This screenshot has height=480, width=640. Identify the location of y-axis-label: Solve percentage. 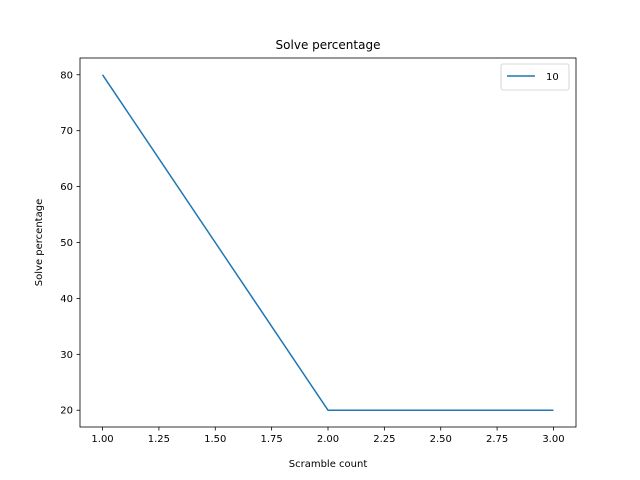
(39, 242).